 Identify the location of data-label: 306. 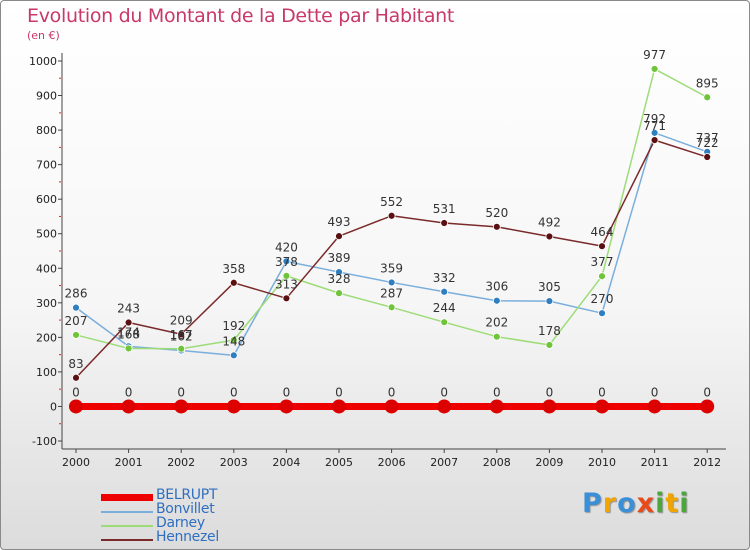
(496, 287).